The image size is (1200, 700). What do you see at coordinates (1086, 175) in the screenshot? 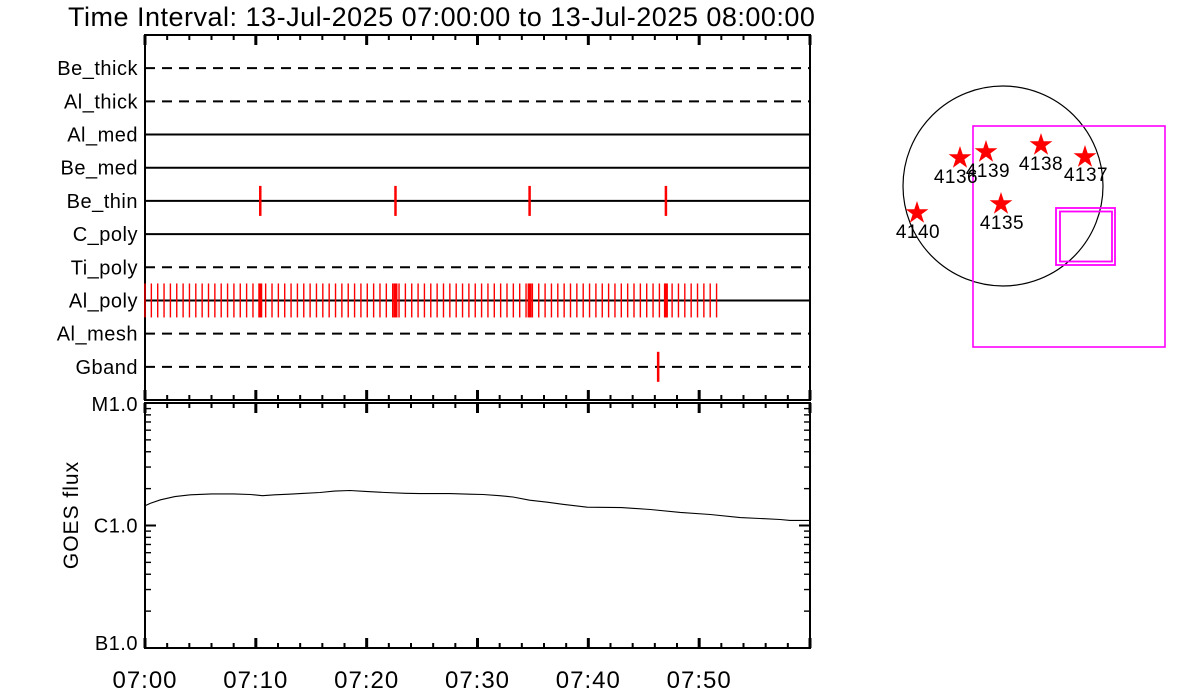
I see `active-region-label-4137: 4137` at bounding box center [1086, 175].